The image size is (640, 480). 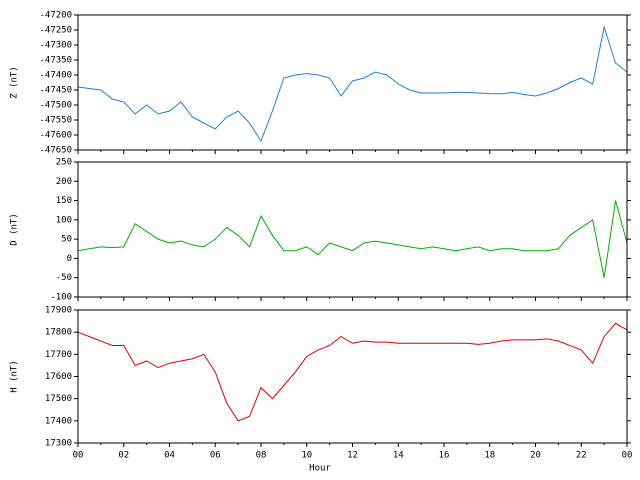 I want to click on y-tick-label: 150, so click(x=64, y=201).